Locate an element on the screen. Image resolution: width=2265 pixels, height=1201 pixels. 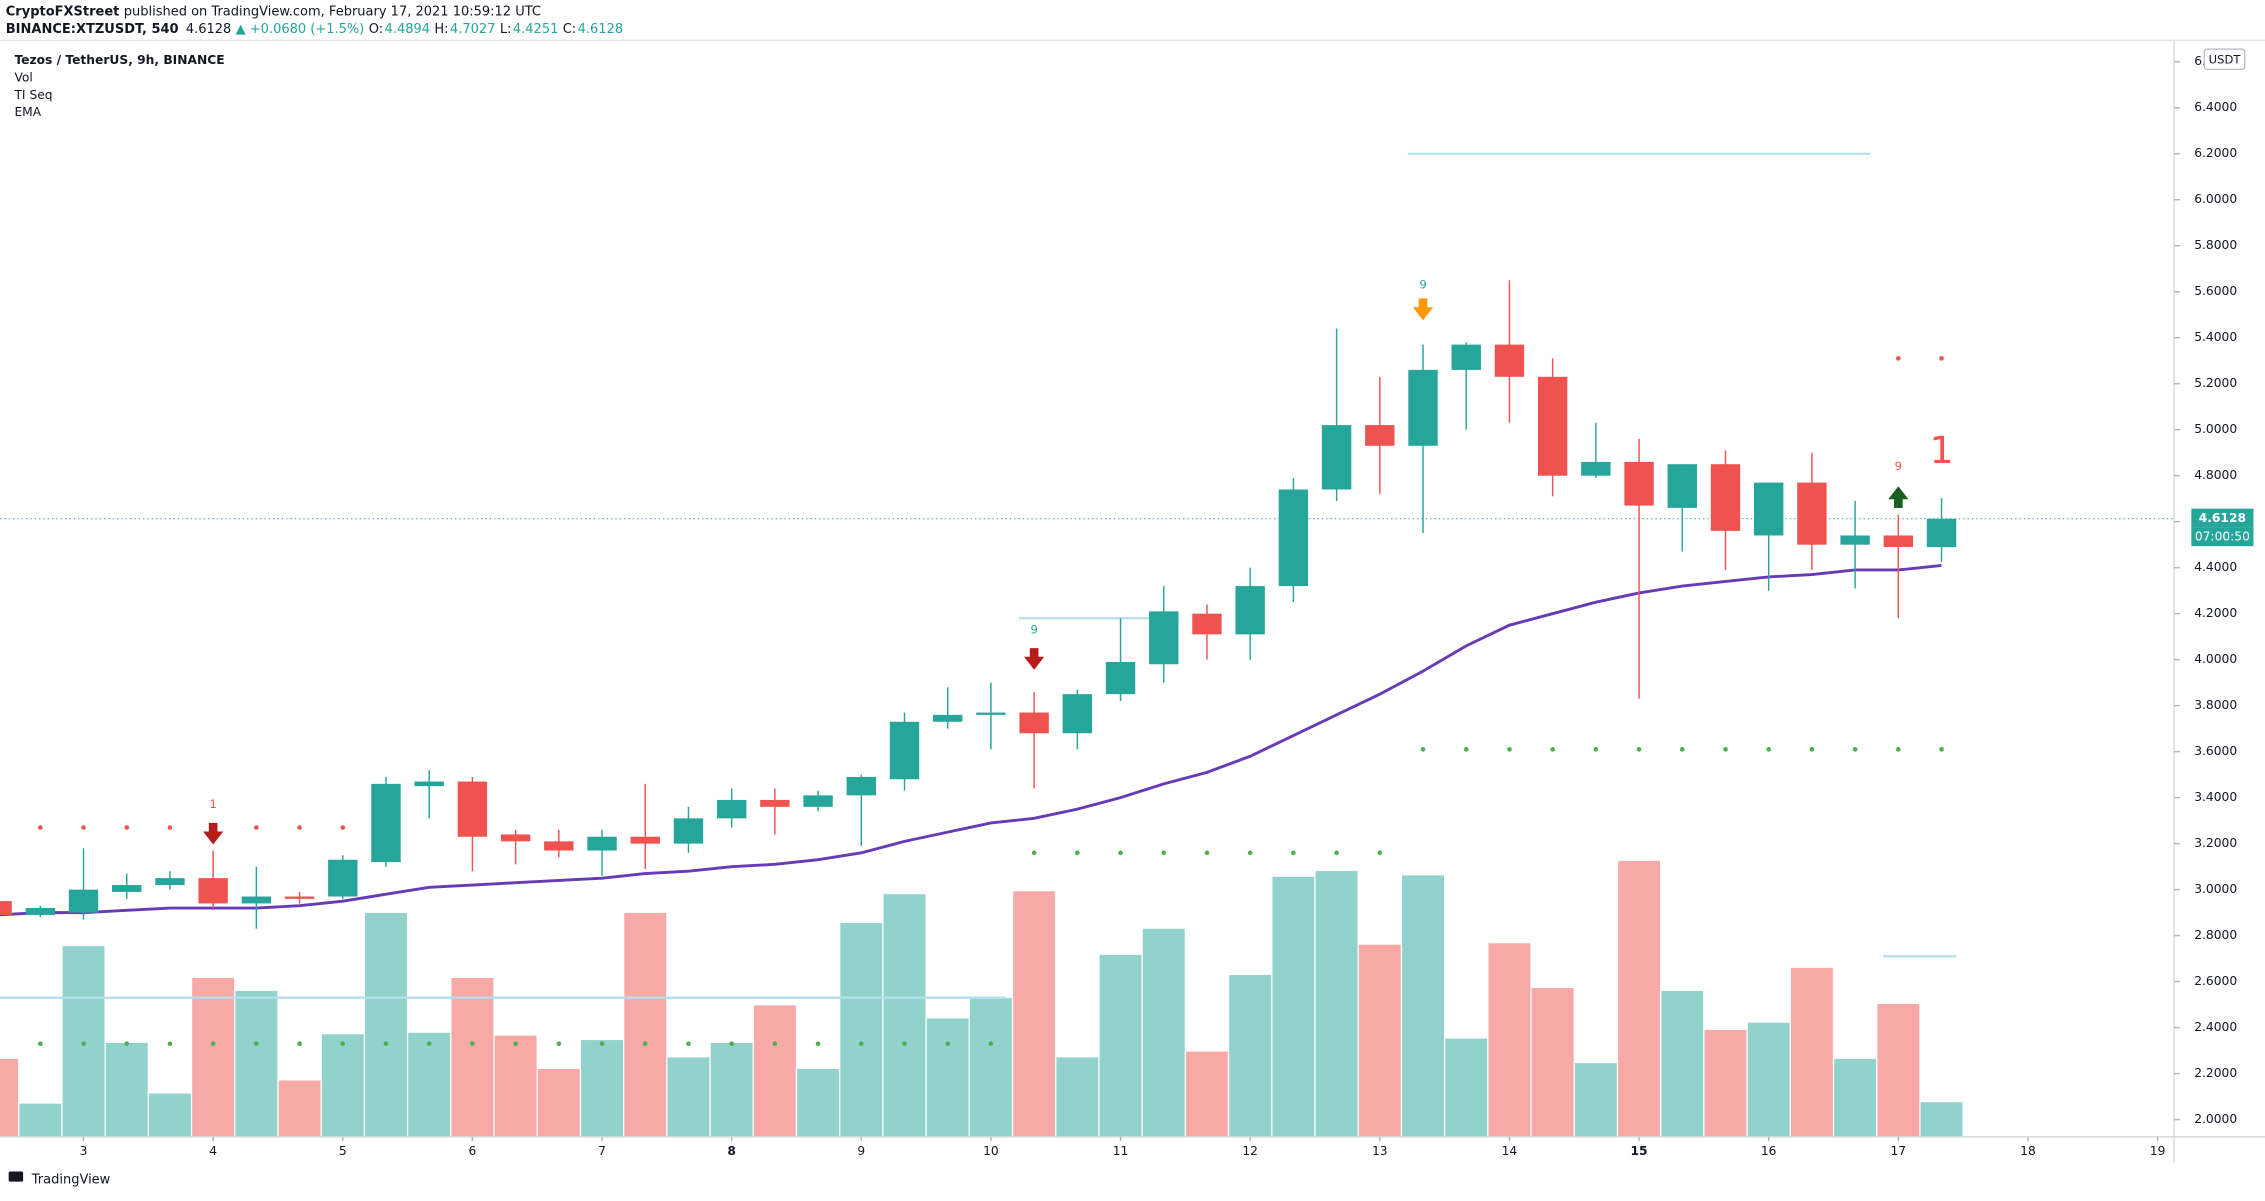
last-price-box is located at coordinates (2222, 518).